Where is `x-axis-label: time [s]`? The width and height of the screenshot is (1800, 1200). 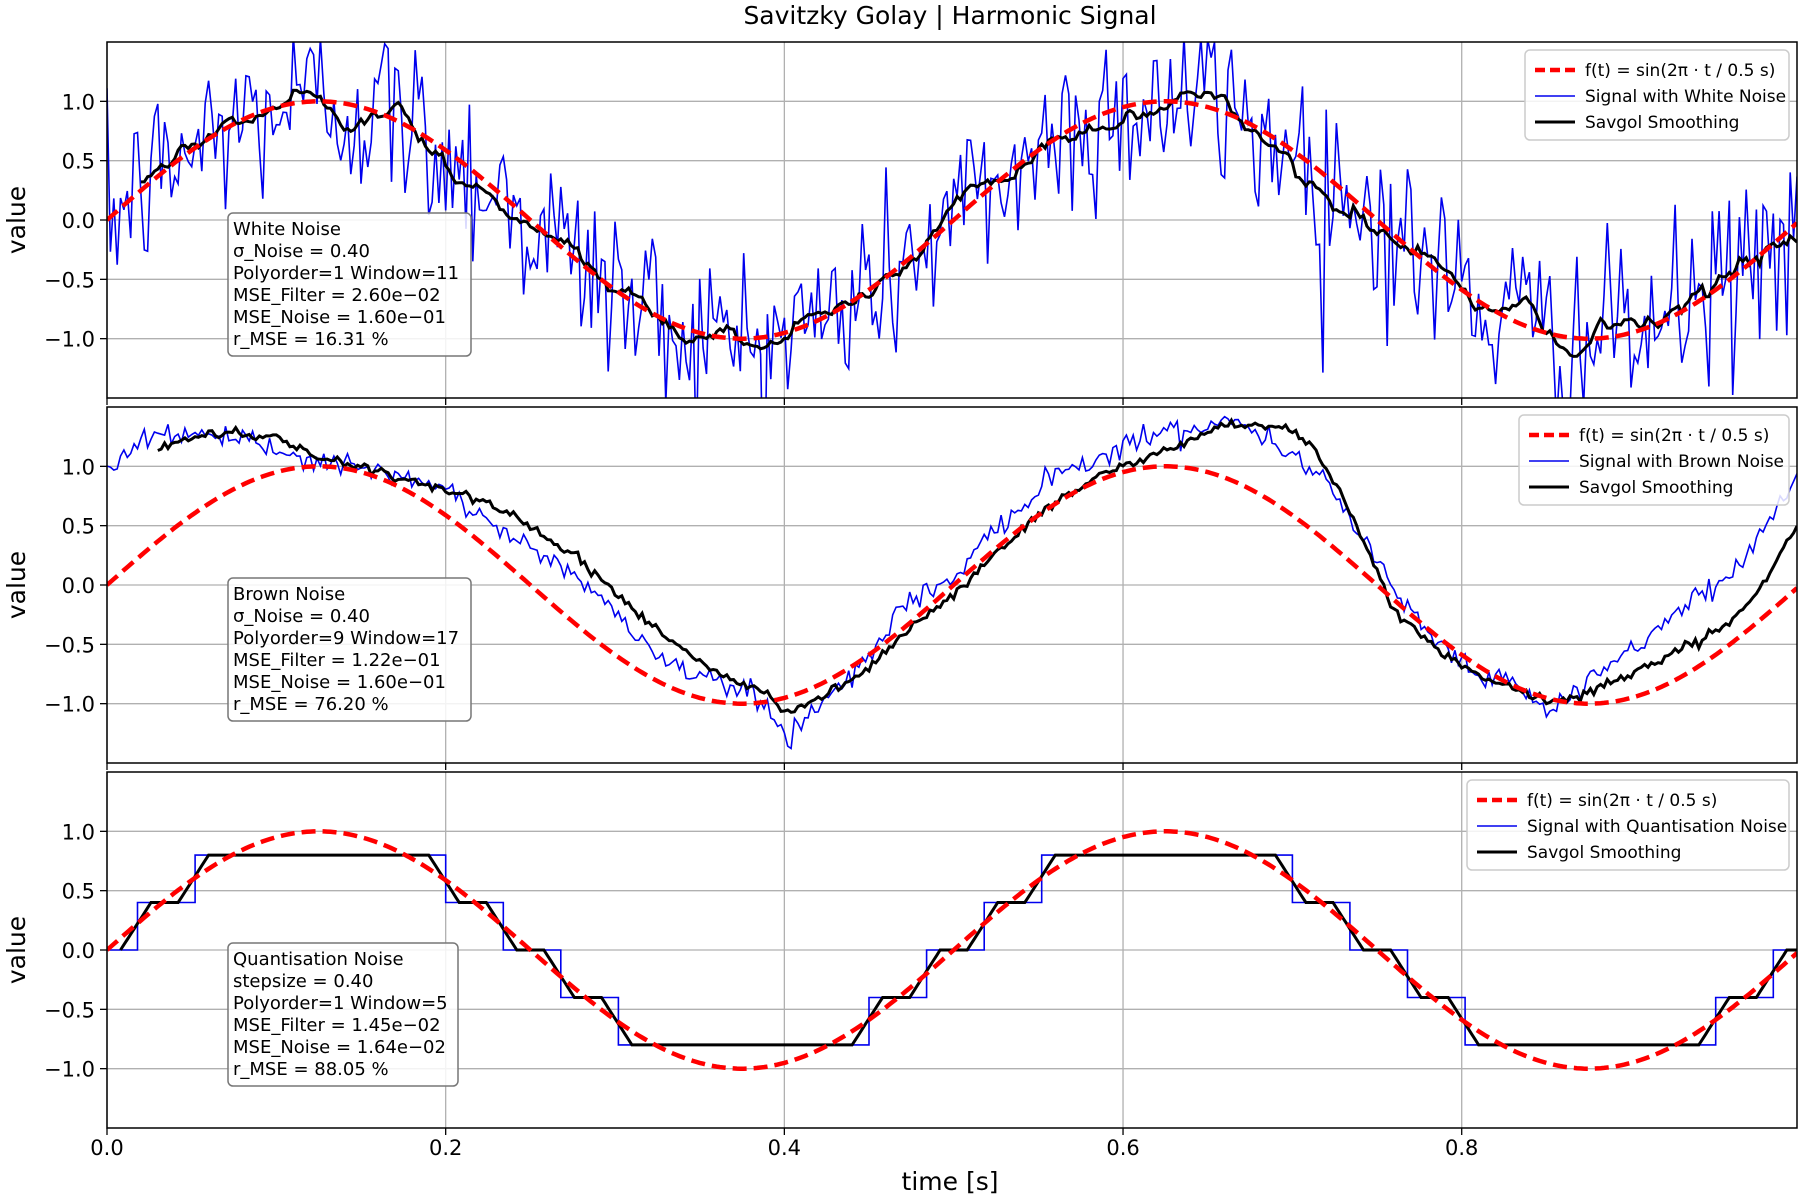
x-axis-label: time [s] is located at coordinates (950, 1181).